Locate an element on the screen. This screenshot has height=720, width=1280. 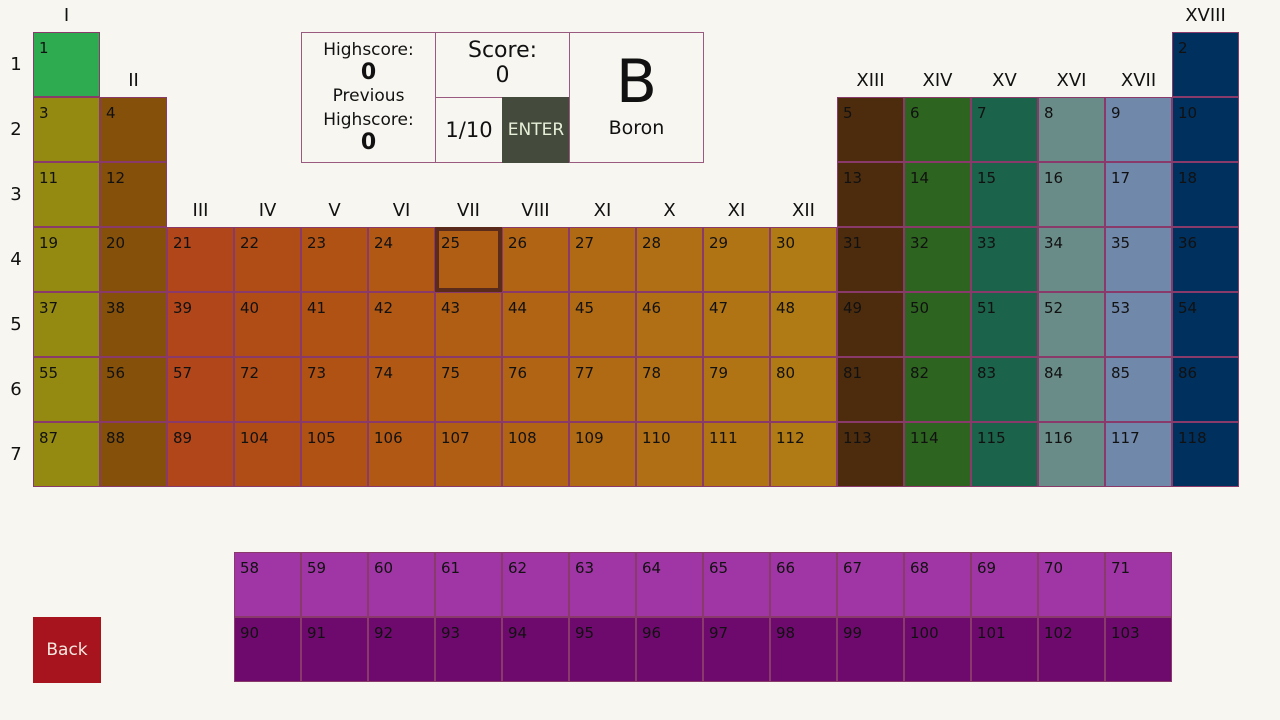
element-cell: 48 is located at coordinates (803, 324).